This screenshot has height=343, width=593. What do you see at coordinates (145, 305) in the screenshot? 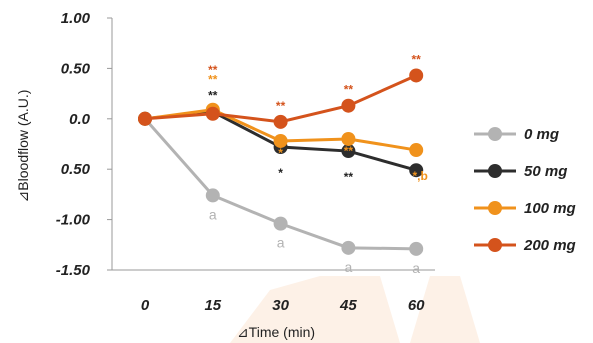
I see `x-tick-label: 0` at bounding box center [145, 305].